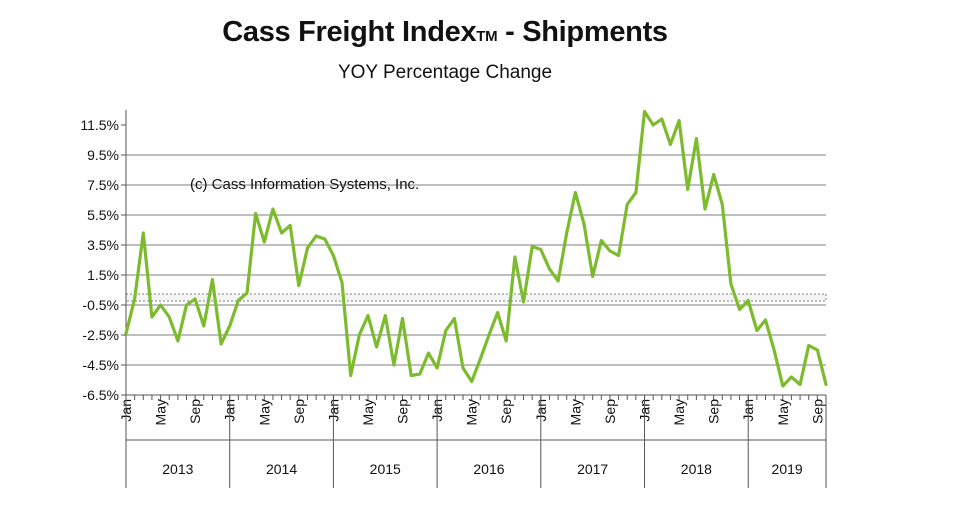  Describe the element at coordinates (103, 215) in the screenshot. I see `y-tick-label: 5.5%` at that location.